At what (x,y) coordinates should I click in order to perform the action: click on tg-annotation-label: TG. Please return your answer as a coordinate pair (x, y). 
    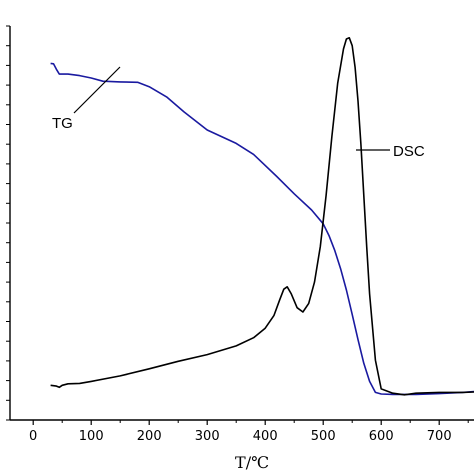
    Looking at the image, I should click on (62, 123).